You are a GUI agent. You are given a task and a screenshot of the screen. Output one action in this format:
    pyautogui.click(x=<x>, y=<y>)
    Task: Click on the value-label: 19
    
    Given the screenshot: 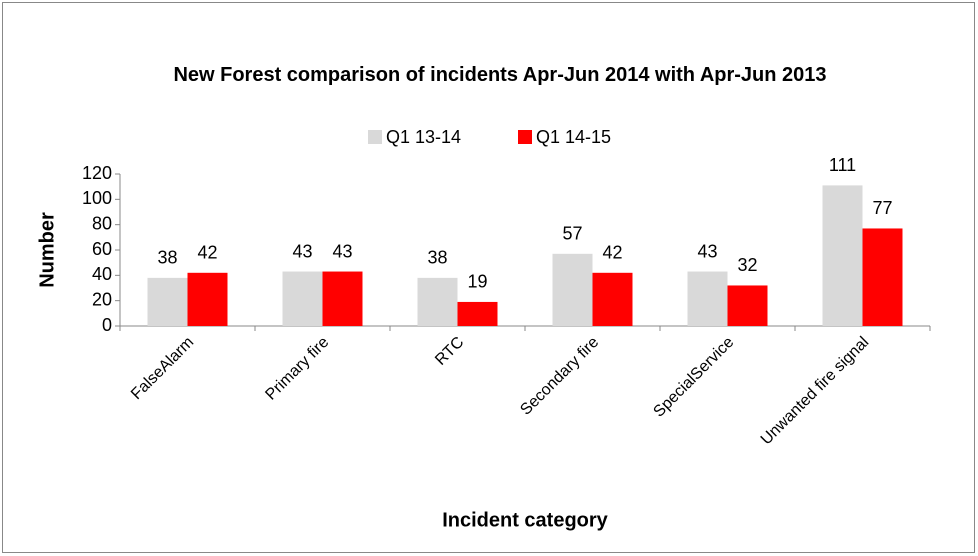 What is the action you would take?
    pyautogui.click(x=477, y=282)
    